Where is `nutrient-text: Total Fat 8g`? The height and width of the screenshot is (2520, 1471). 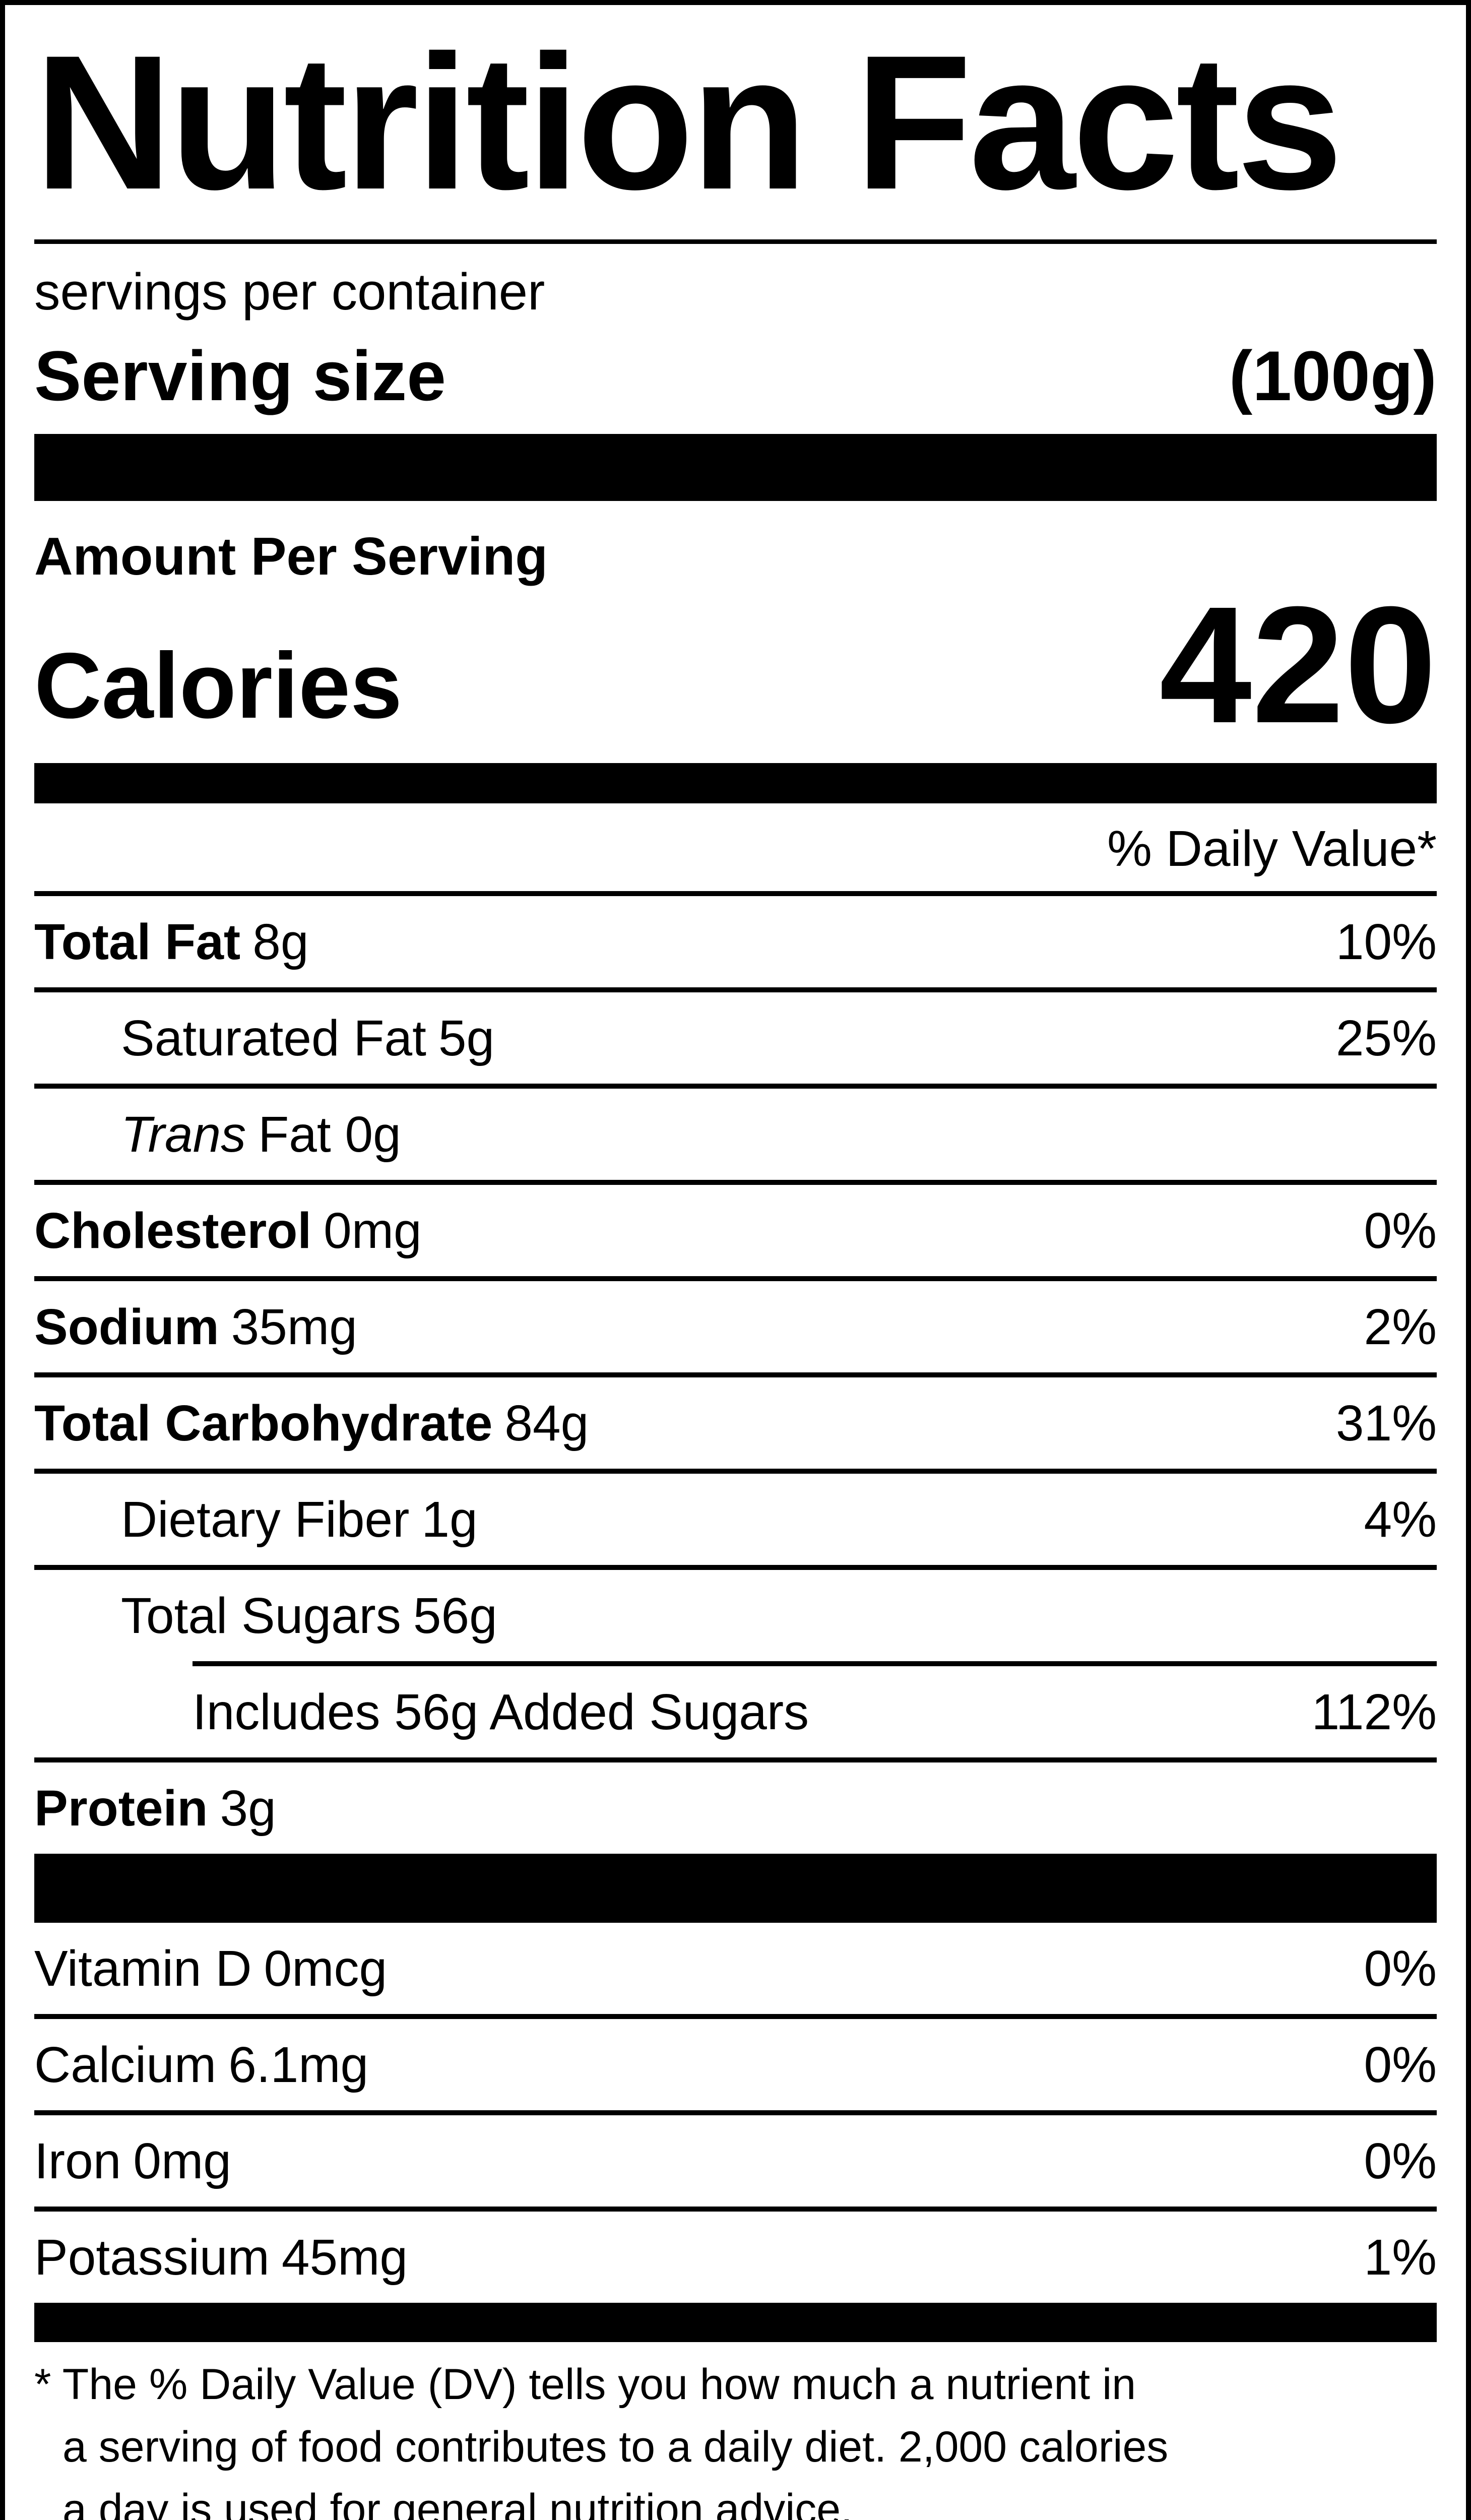 nutrient-text: Total Fat 8g is located at coordinates (171, 942).